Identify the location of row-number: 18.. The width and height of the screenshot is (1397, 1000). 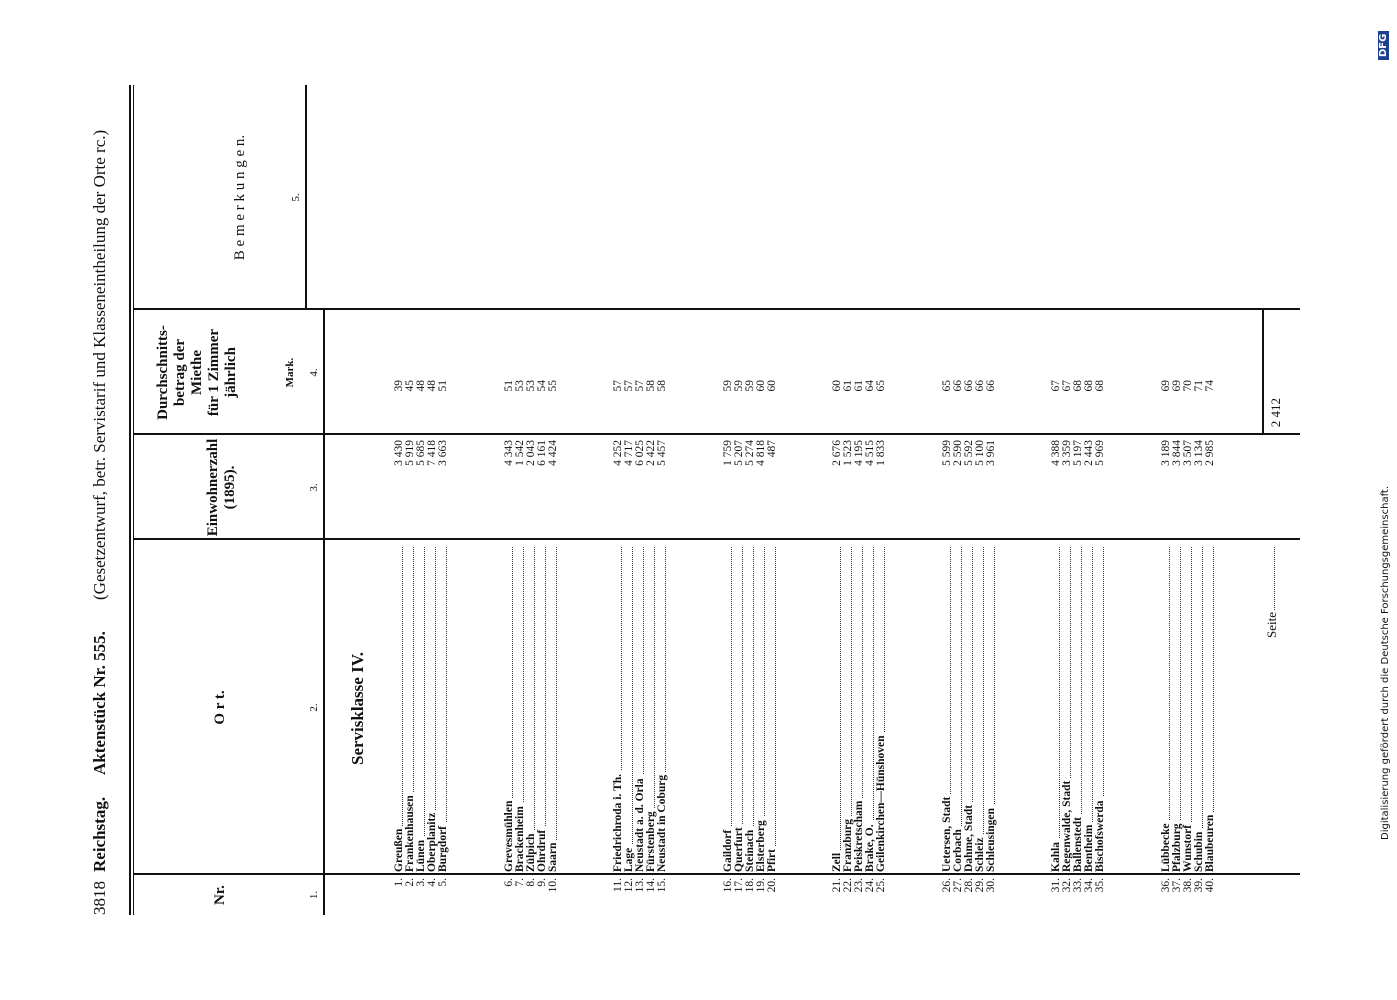
(749, 885).